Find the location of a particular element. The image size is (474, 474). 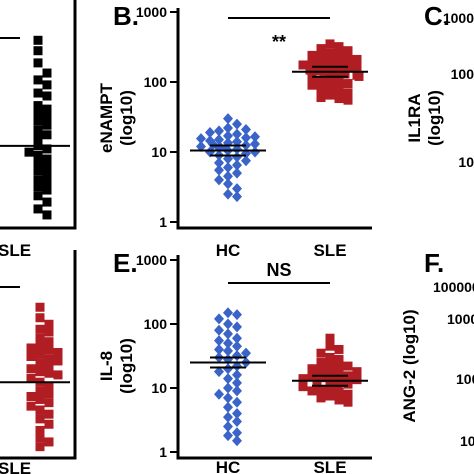

panel-a-category-label: SLE is located at coordinates (15, 250).